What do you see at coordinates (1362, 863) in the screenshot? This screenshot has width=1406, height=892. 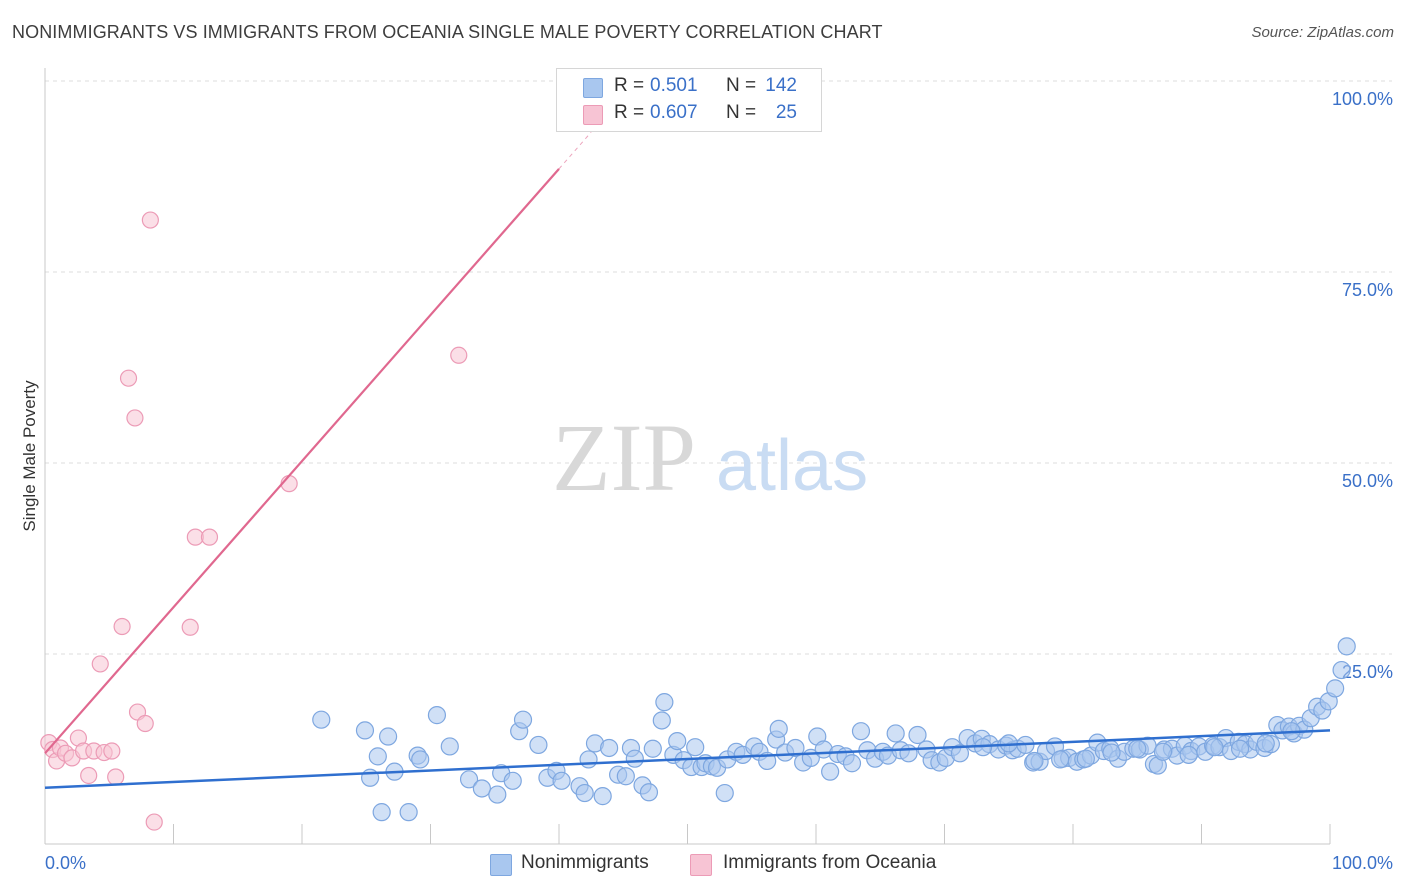 I see `x-tick-label: 100.0%` at bounding box center [1362, 863].